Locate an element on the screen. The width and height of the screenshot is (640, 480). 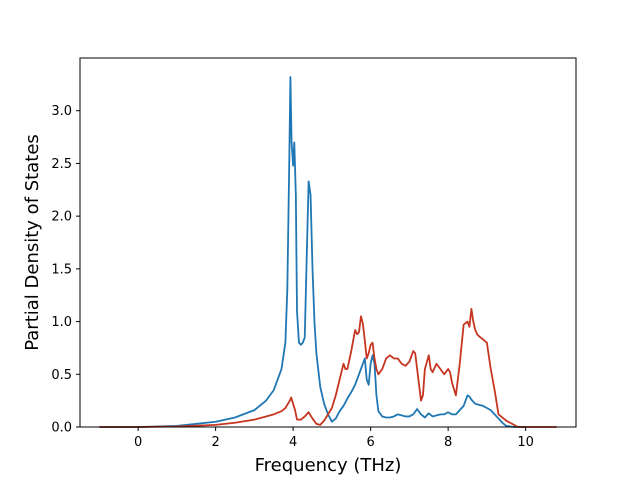
y-tick-label: 2.5 is located at coordinates (61, 164).